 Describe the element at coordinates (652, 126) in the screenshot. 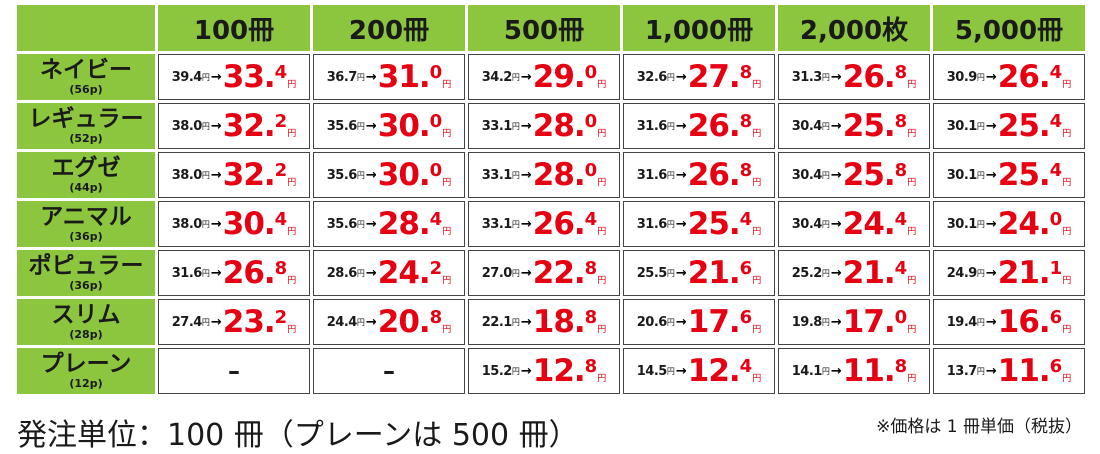

I see `regular-price: 31.6` at that location.